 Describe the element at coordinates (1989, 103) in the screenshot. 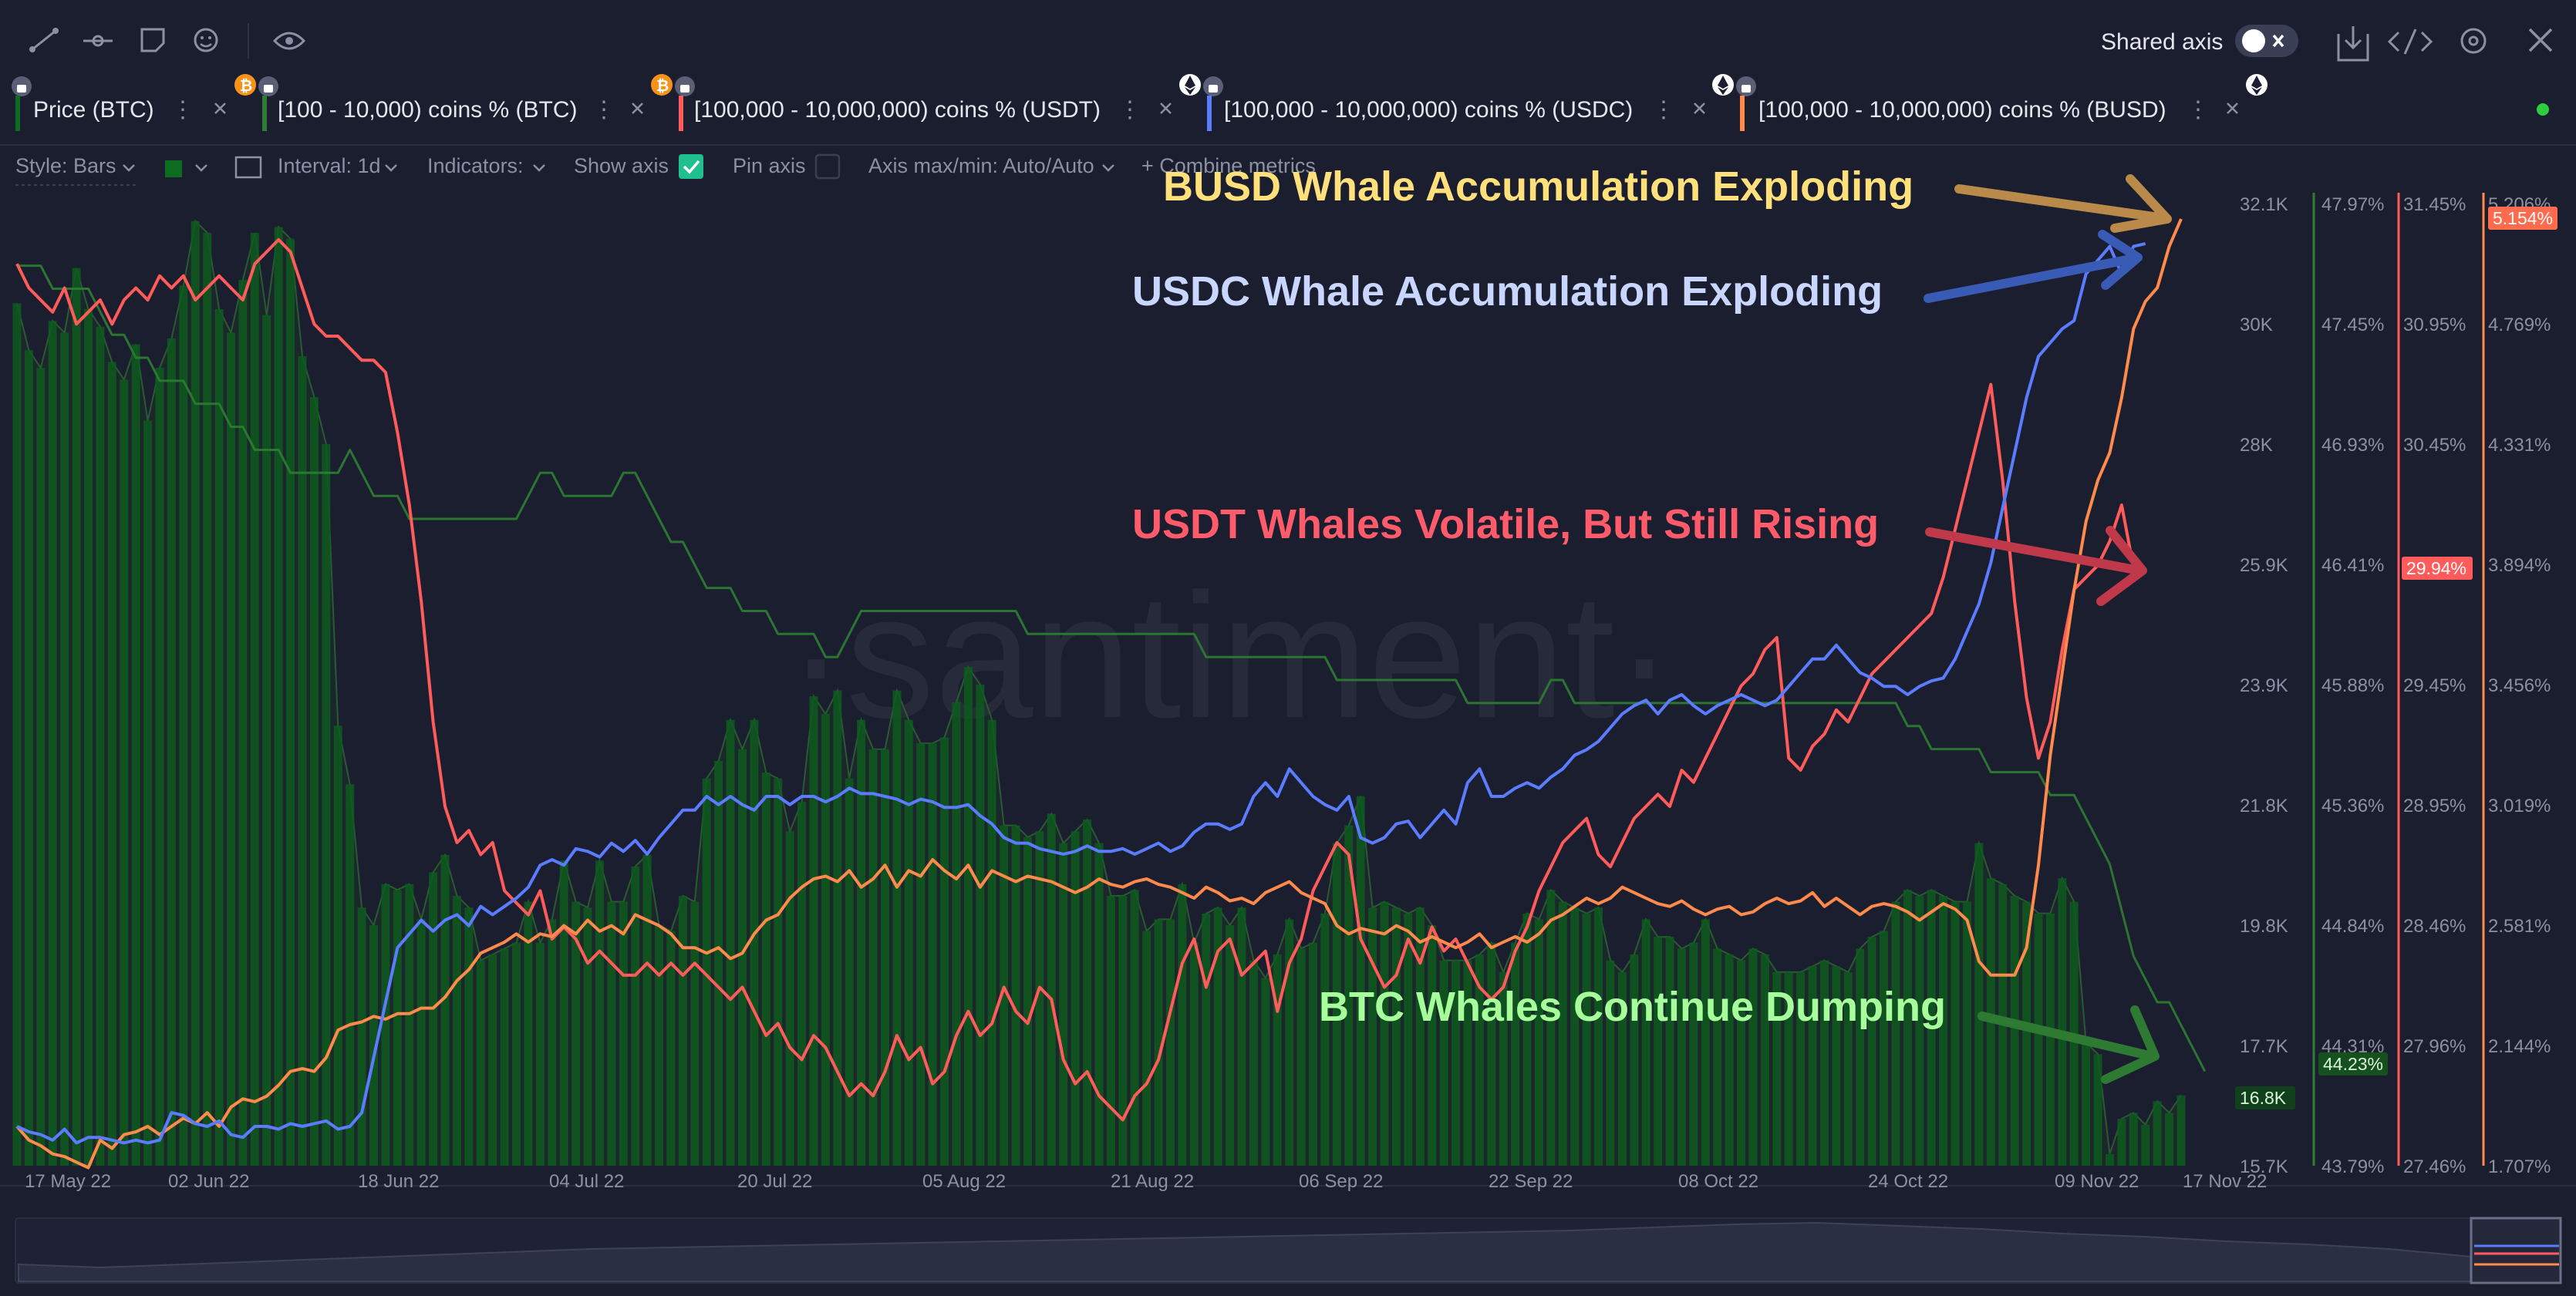

I see `metric-tab-busd-whales: [100,000 - 10,000,000) coins % (BUSD) ⋮` at that location.